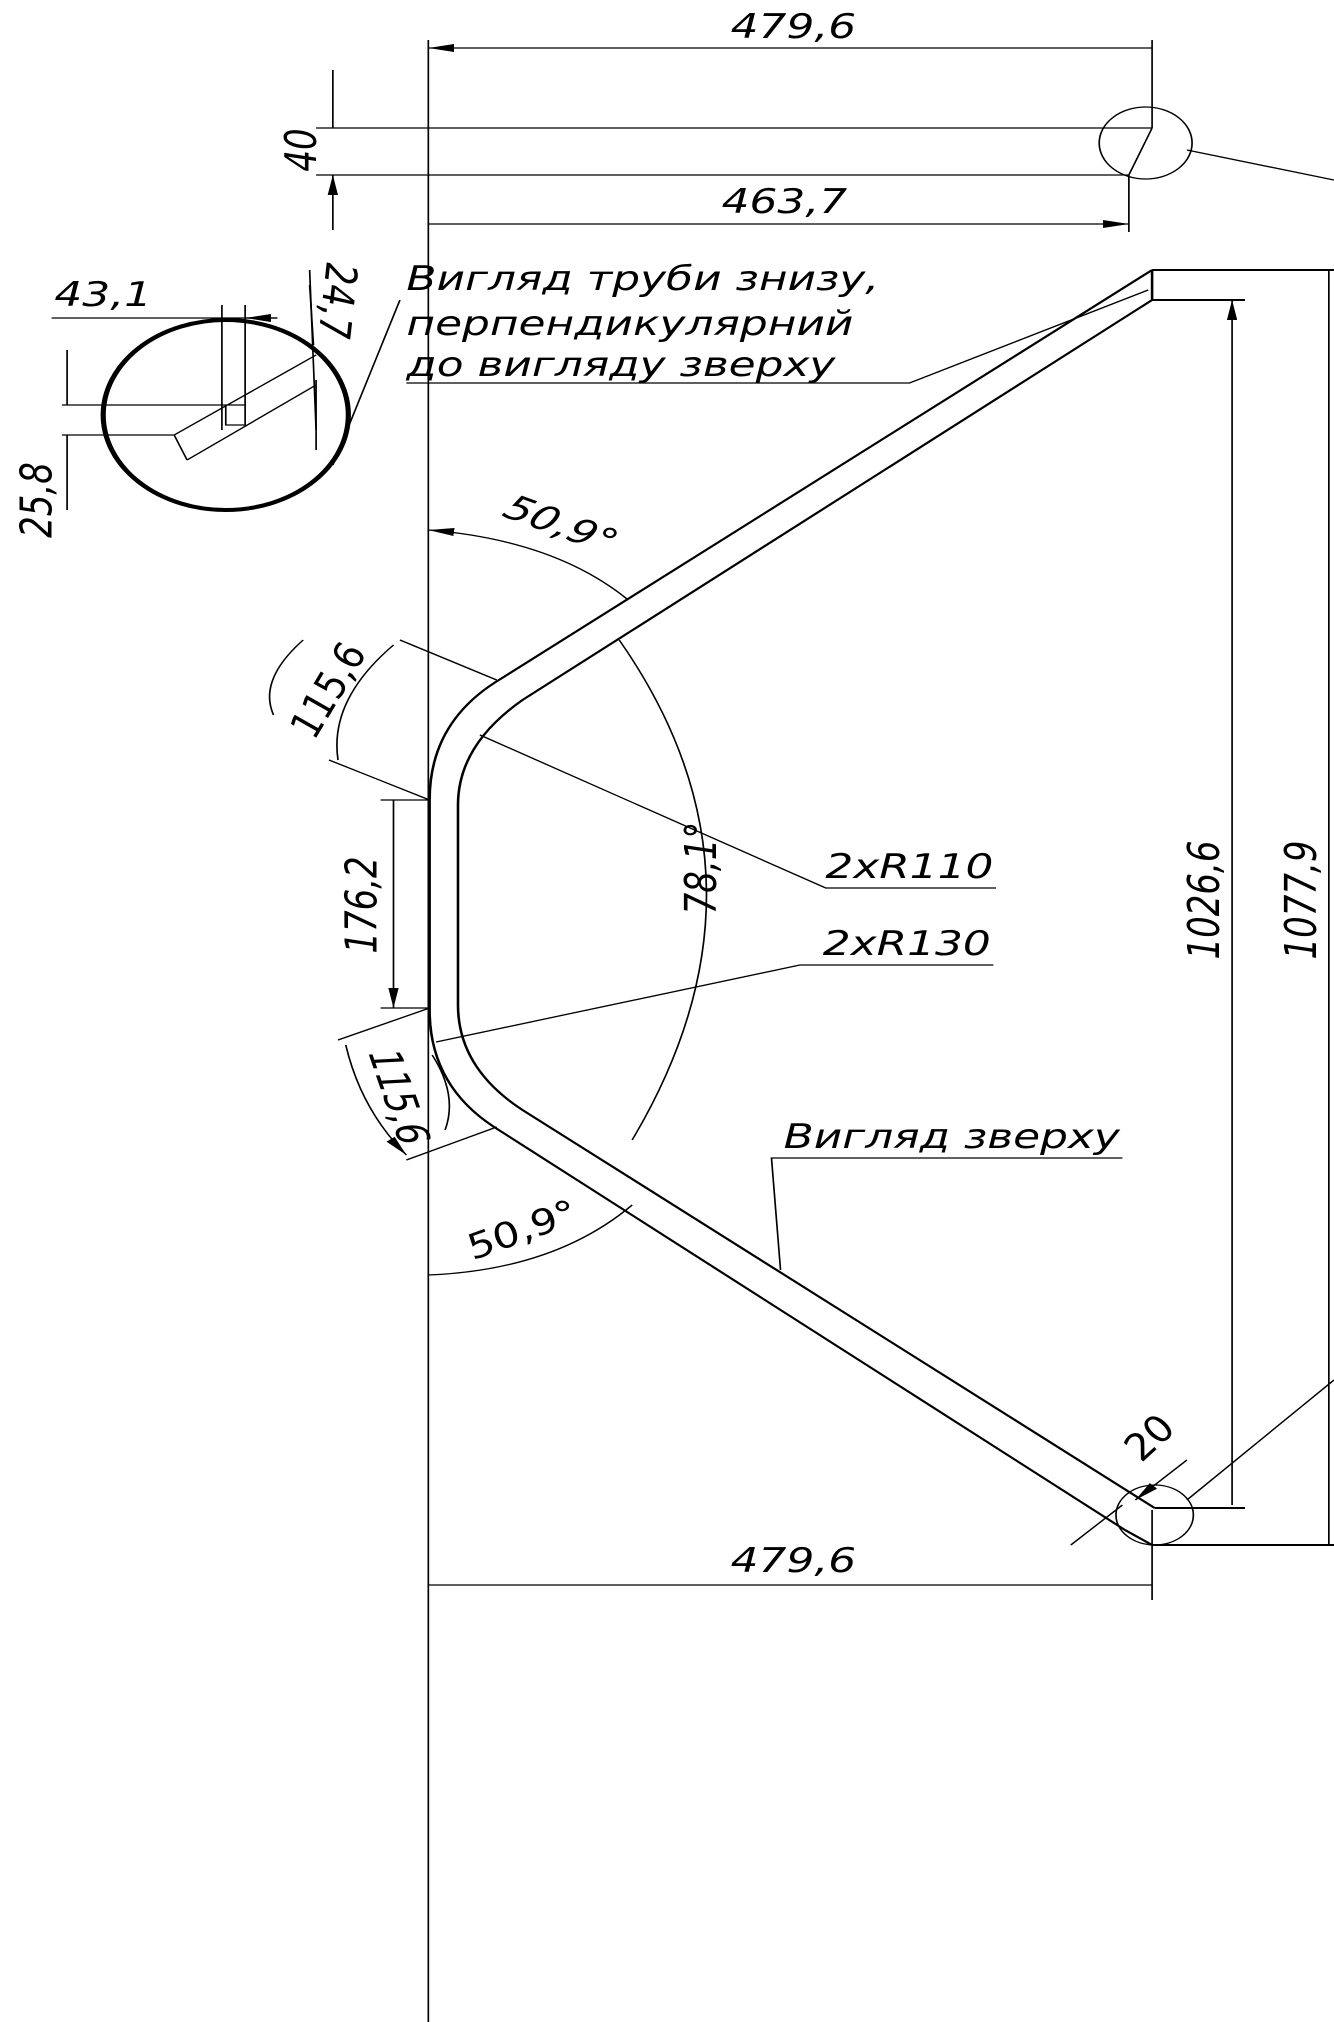  What do you see at coordinates (629, 324) in the screenshot?
I see `note: перпендикулярний` at bounding box center [629, 324].